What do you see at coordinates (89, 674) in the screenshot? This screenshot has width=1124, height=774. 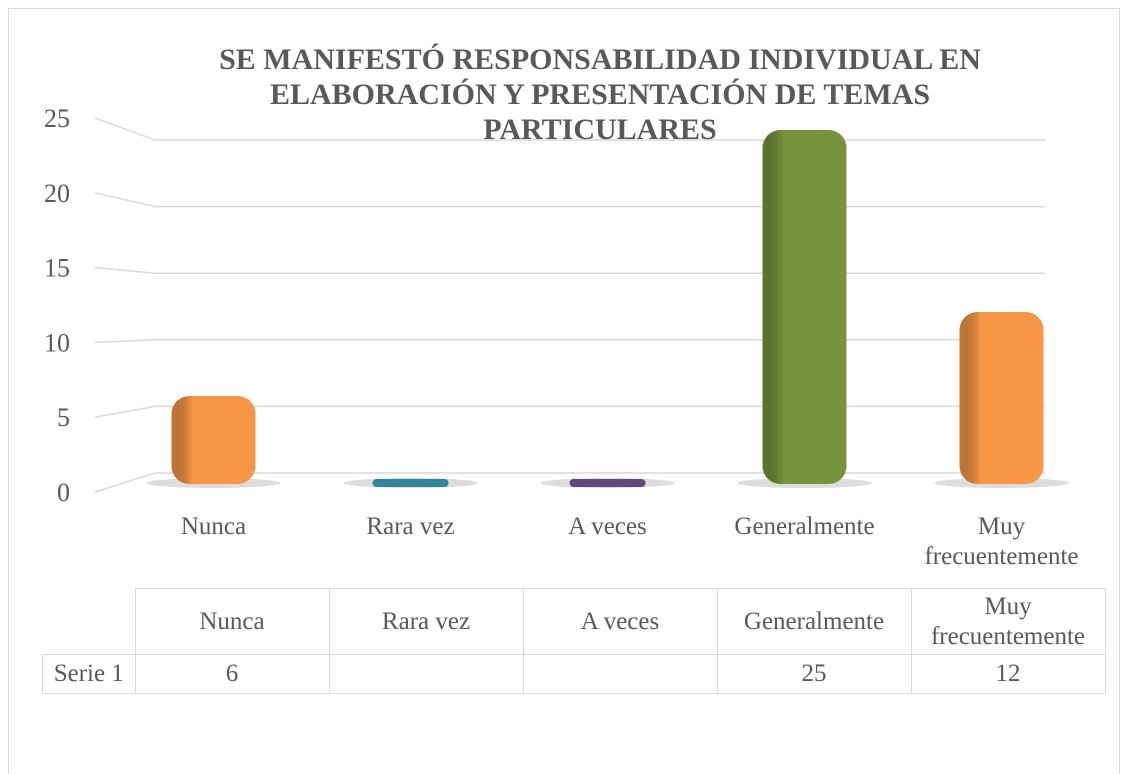 I see `series-name: Serie 1` at bounding box center [89, 674].